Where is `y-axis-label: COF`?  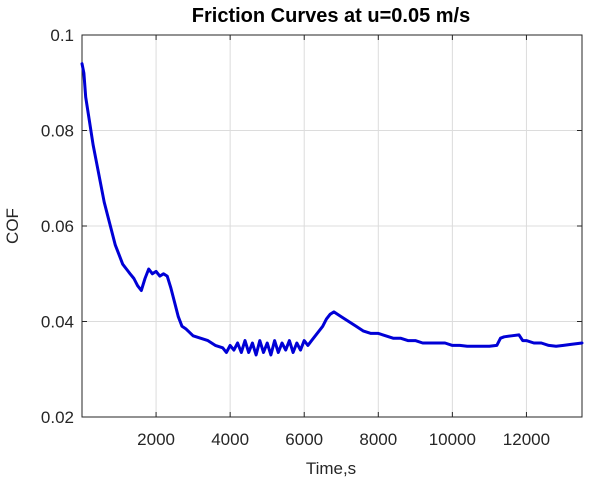
y-axis-label: COF is located at coordinates (12, 226).